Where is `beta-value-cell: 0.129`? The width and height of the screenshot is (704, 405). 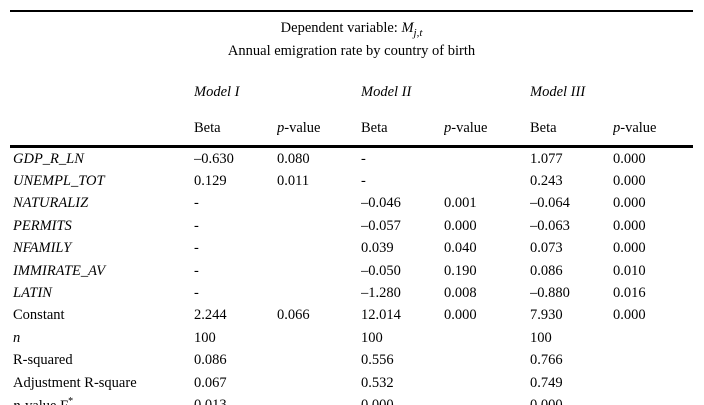 beta-value-cell: 0.129 is located at coordinates (210, 181).